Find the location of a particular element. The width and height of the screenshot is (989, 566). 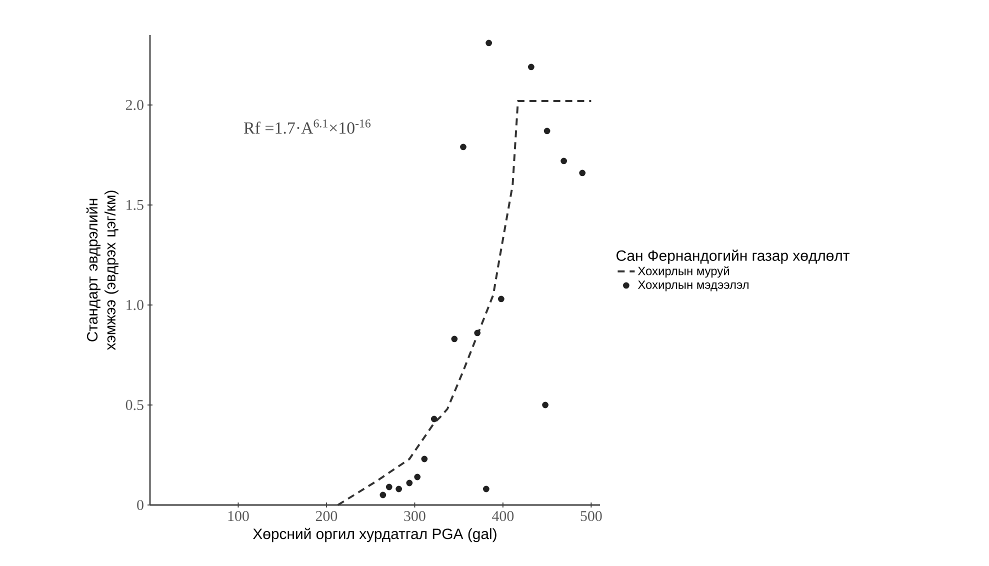

x-tick-label: 400 is located at coordinates (503, 516).